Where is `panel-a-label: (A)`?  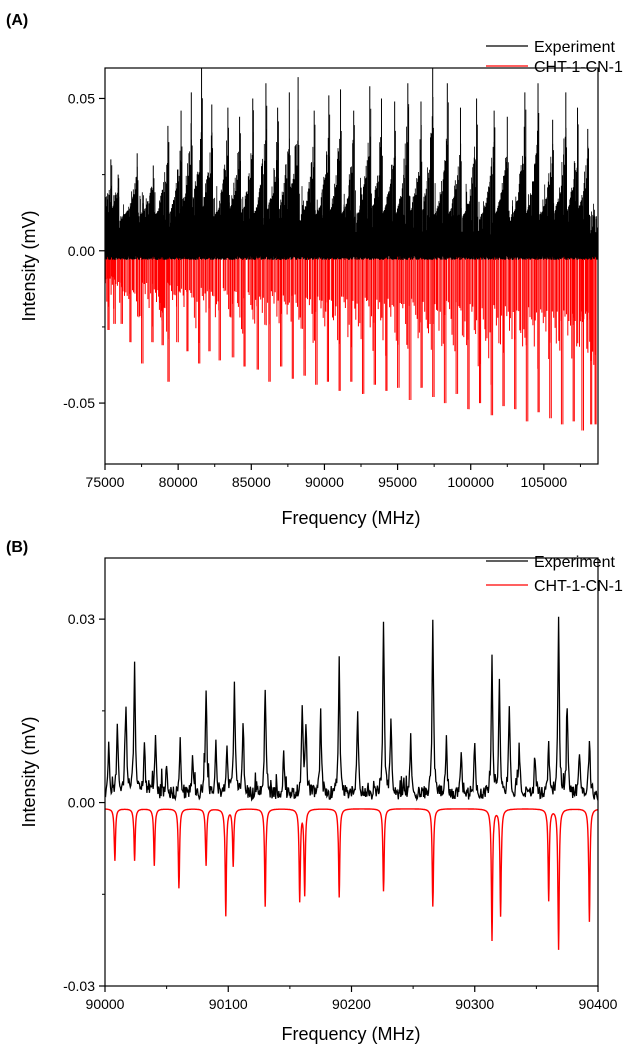
panel-a-label: (A) is located at coordinates (17, 20).